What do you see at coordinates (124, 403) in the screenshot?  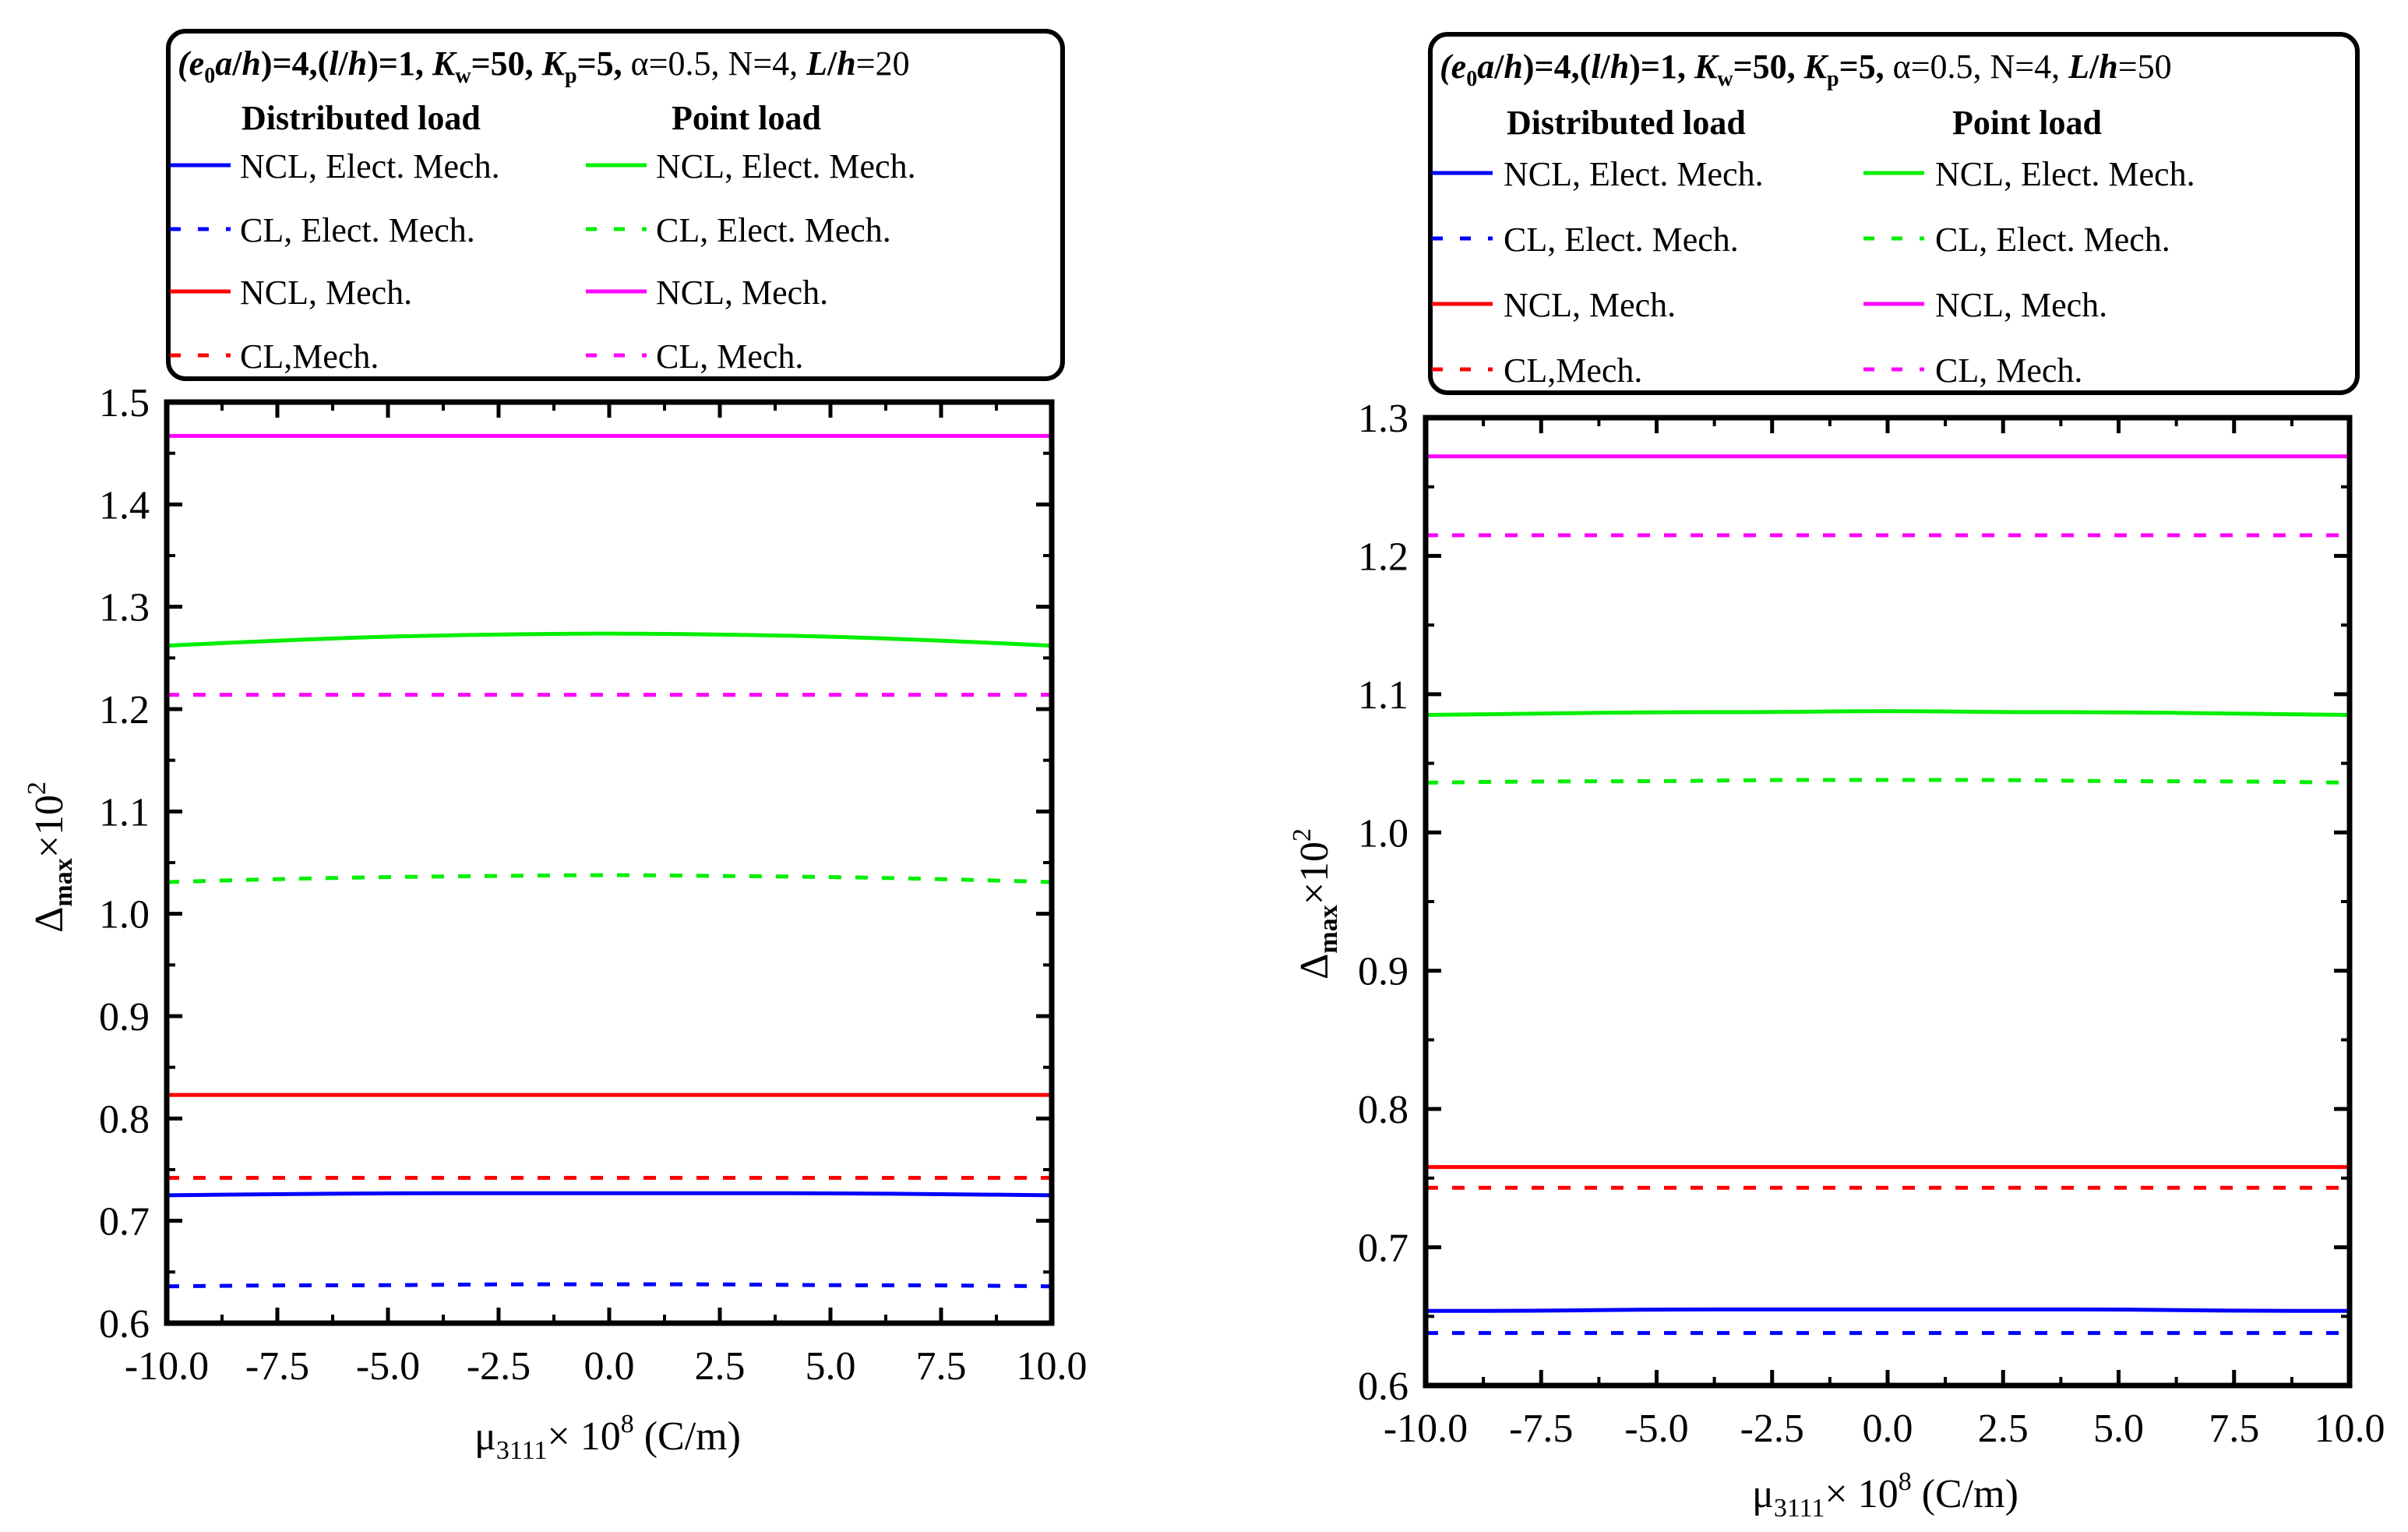 I see `y-tick-label: 1.5` at bounding box center [124, 403].